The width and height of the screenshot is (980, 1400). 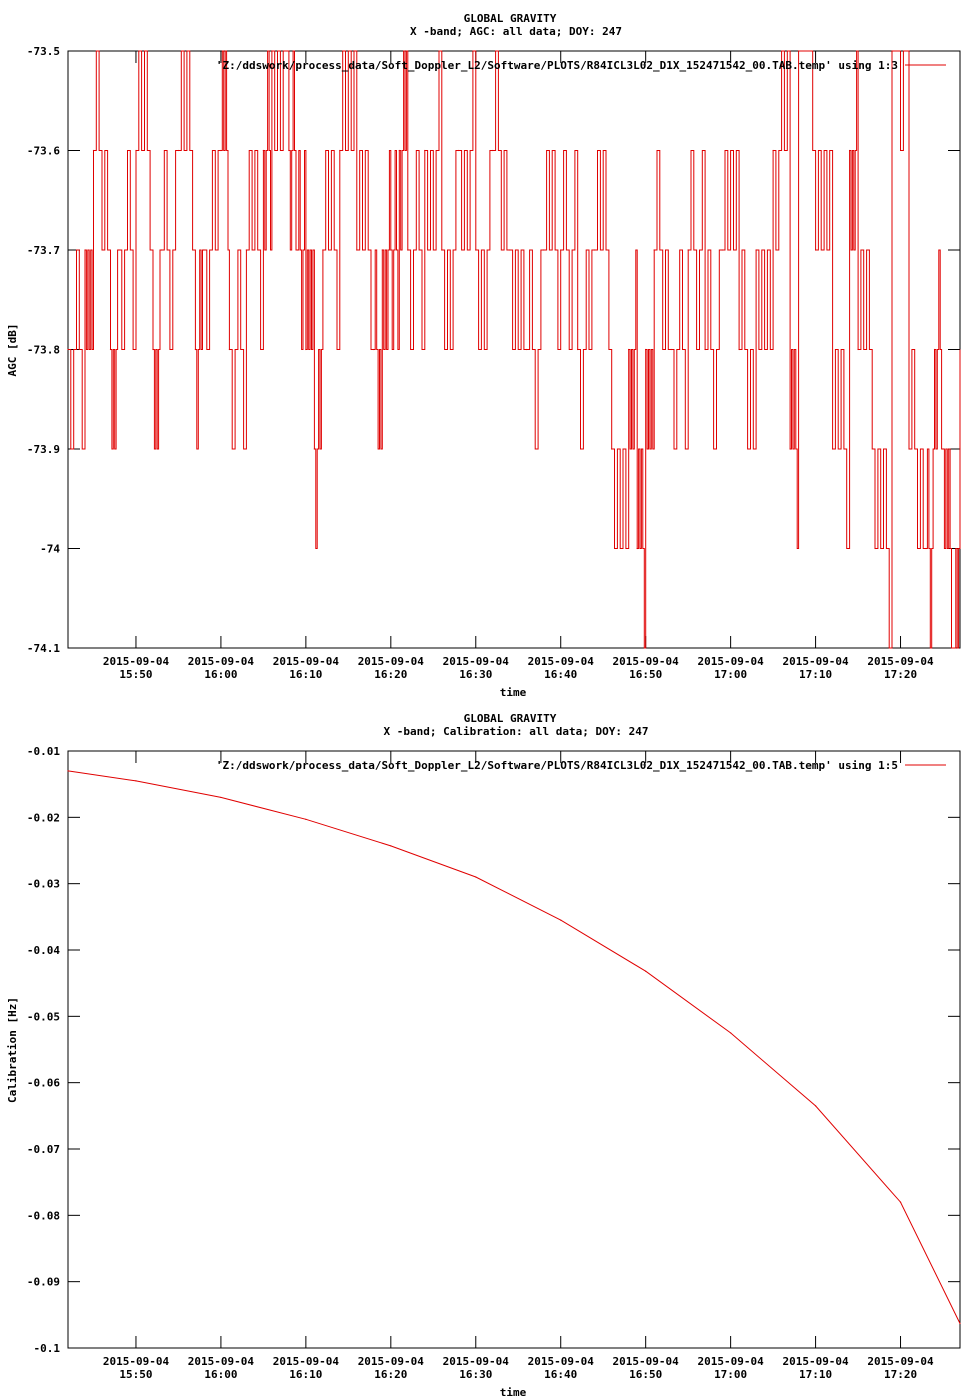 What do you see at coordinates (220, 674) in the screenshot?
I see `agc-x-tick-time-label: 16:00` at bounding box center [220, 674].